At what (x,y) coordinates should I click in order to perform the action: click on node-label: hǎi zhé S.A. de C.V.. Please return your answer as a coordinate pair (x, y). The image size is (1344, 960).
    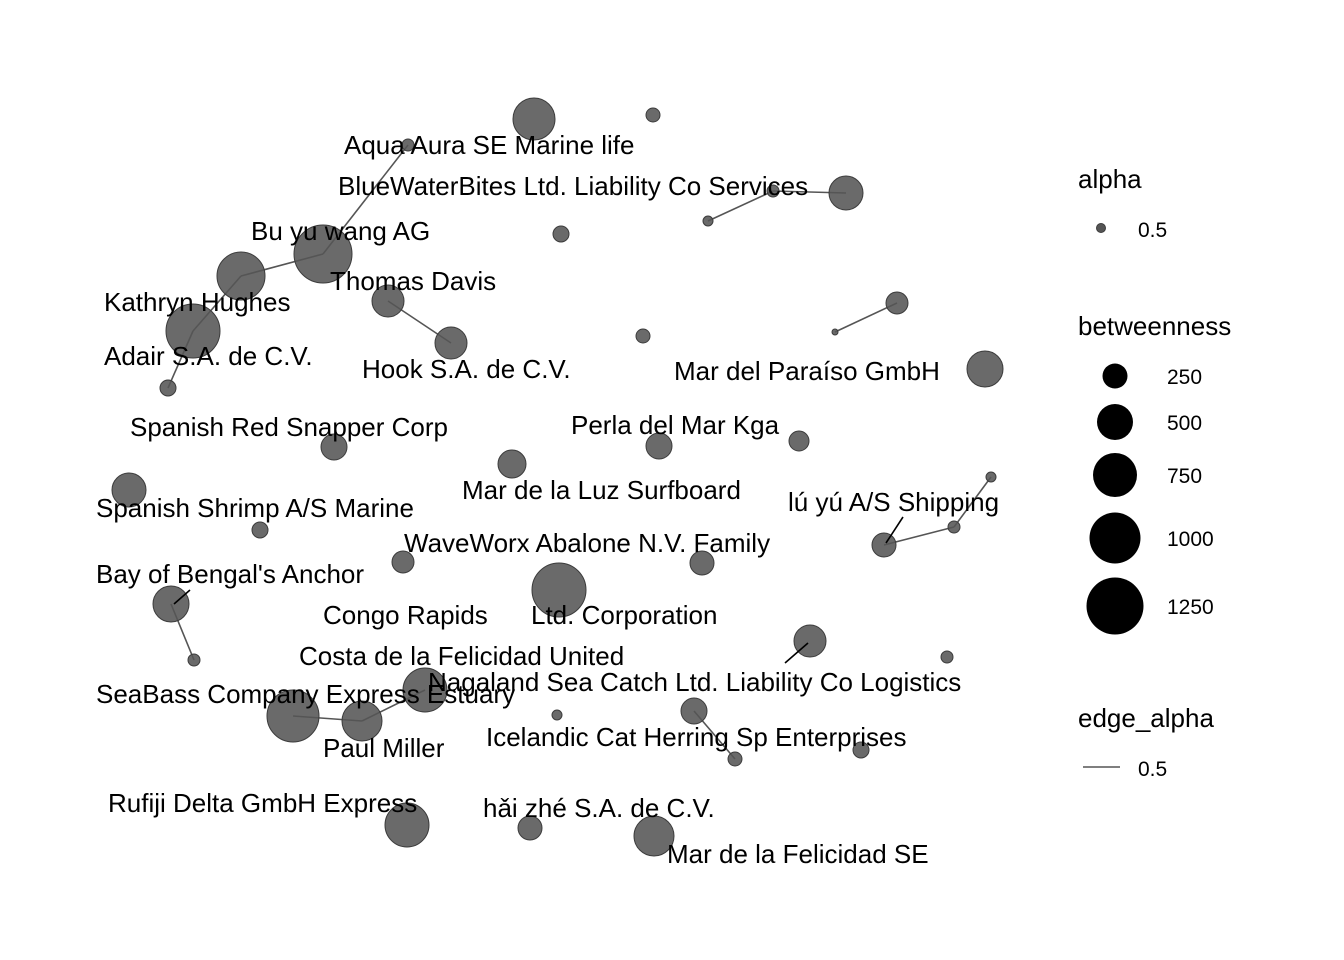
    Looking at the image, I should click on (599, 808).